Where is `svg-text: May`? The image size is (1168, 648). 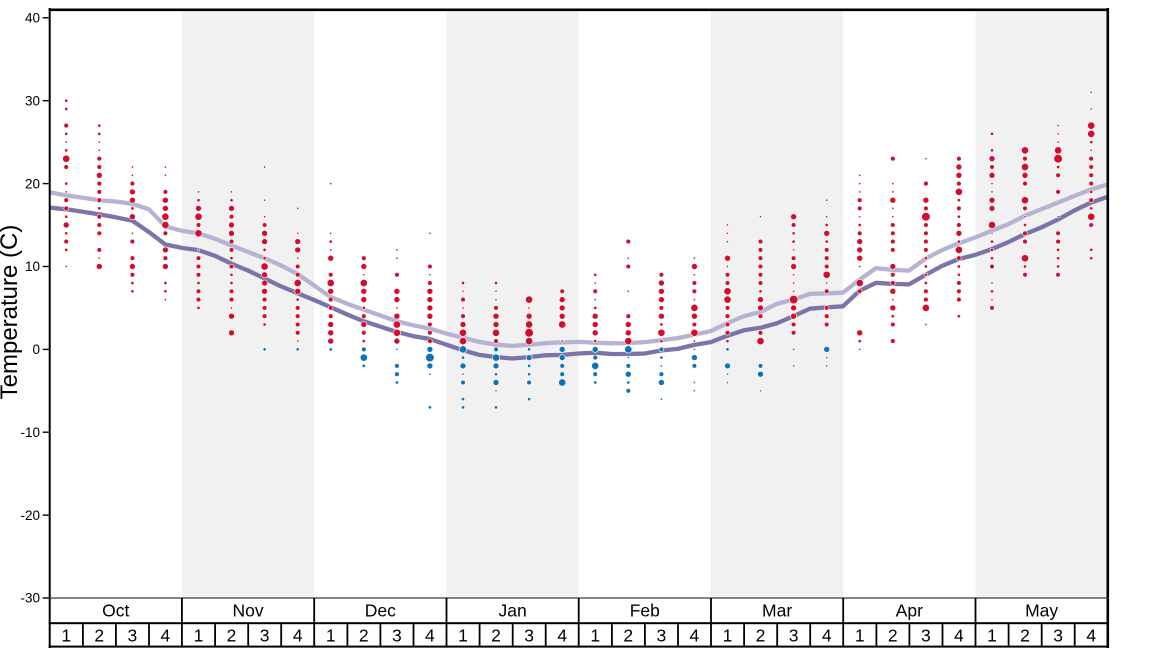
svg-text: May is located at coordinates (1041, 611).